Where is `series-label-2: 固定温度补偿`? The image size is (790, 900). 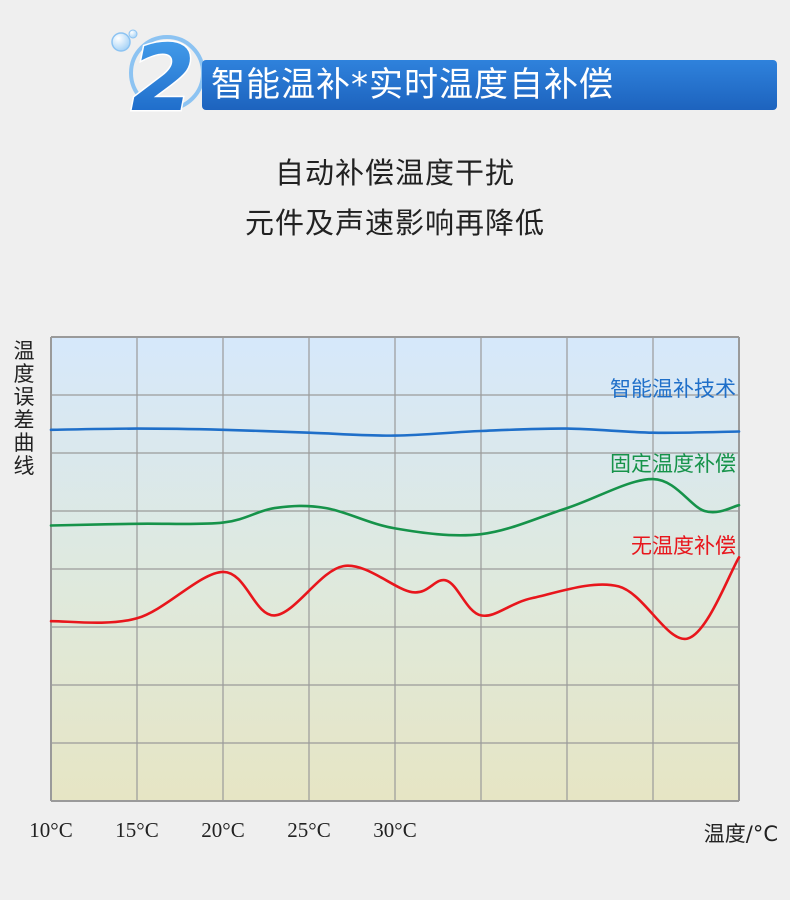 series-label-2: 固定温度补偿 is located at coordinates (673, 464).